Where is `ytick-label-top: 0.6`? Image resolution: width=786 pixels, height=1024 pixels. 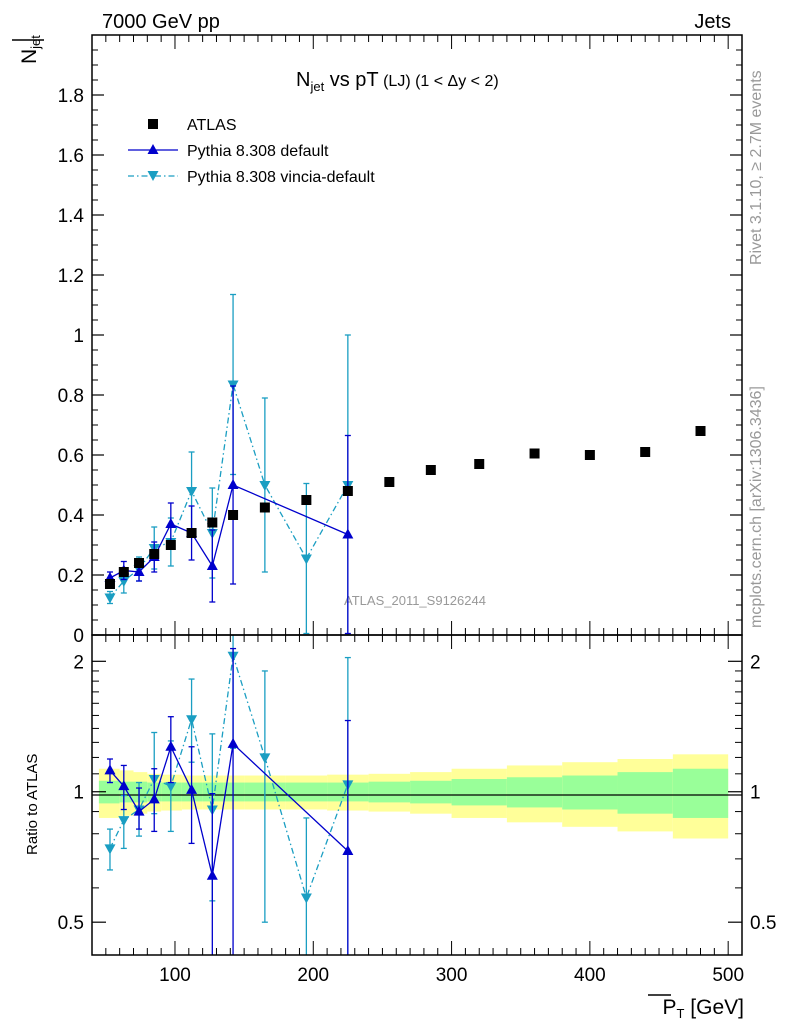
ytick-label-top: 0.6 is located at coordinates (71, 456).